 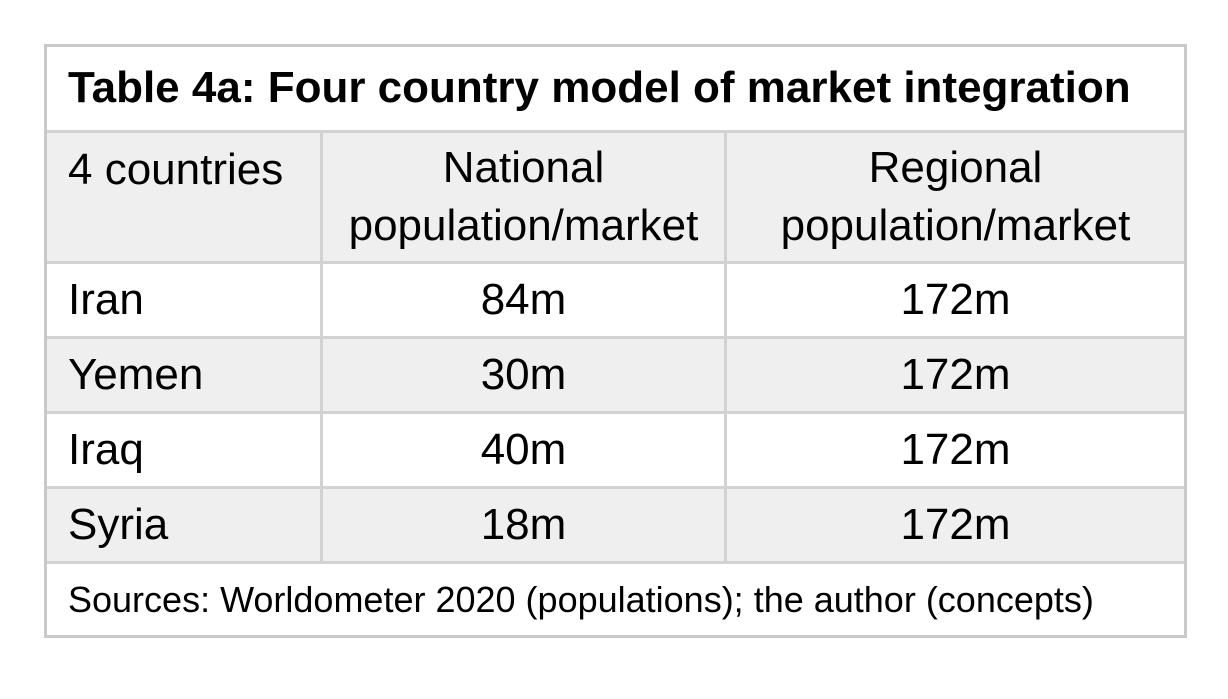 What do you see at coordinates (183, 450) in the screenshot?
I see `cell-country: Iraq` at bounding box center [183, 450].